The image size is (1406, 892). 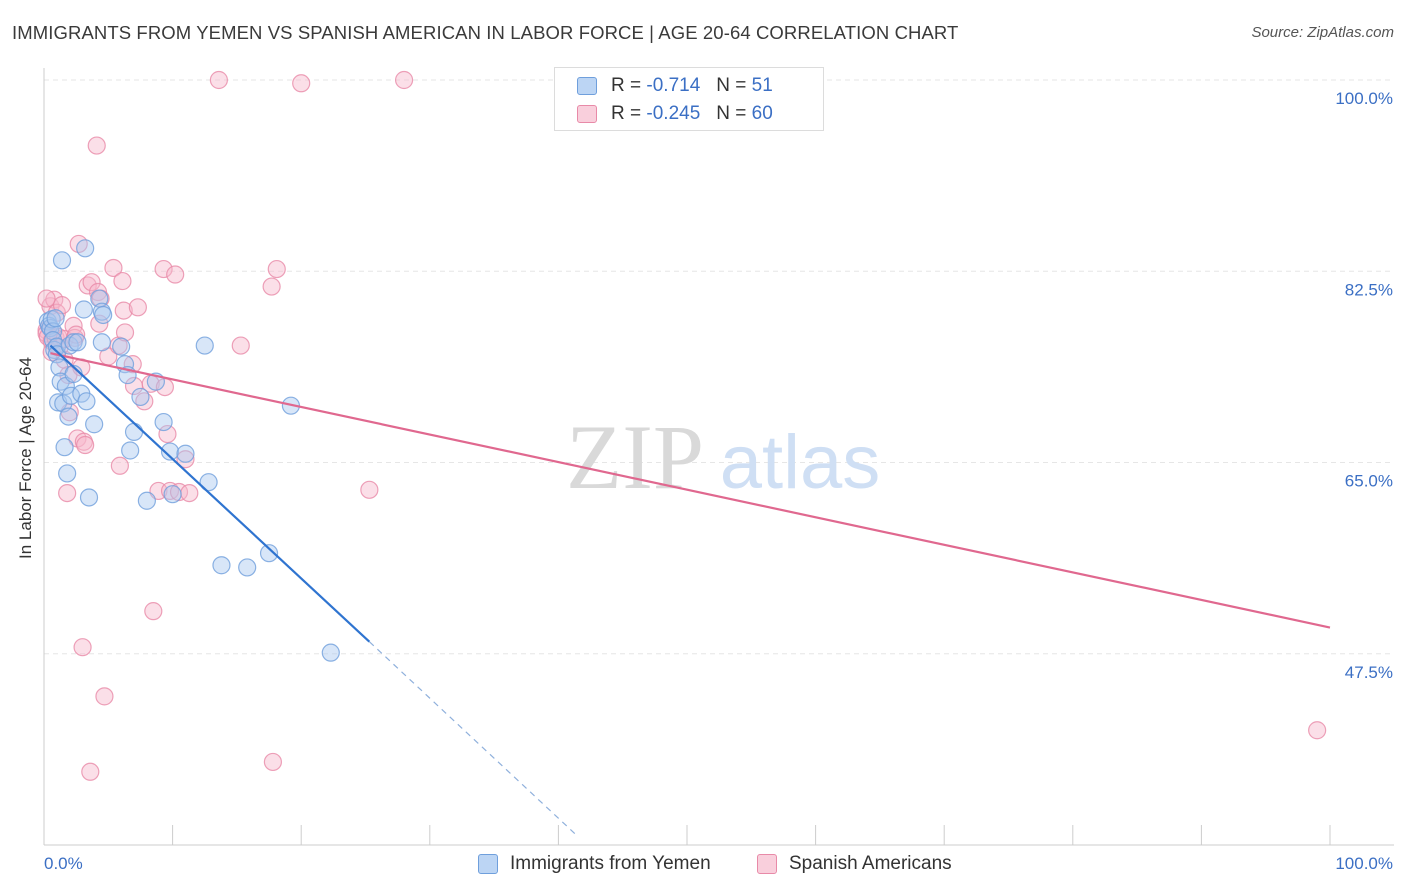 What do you see at coordinates (25, 458) in the screenshot?
I see `y-axis-label: In Labor Force | Age 20-64` at bounding box center [25, 458].